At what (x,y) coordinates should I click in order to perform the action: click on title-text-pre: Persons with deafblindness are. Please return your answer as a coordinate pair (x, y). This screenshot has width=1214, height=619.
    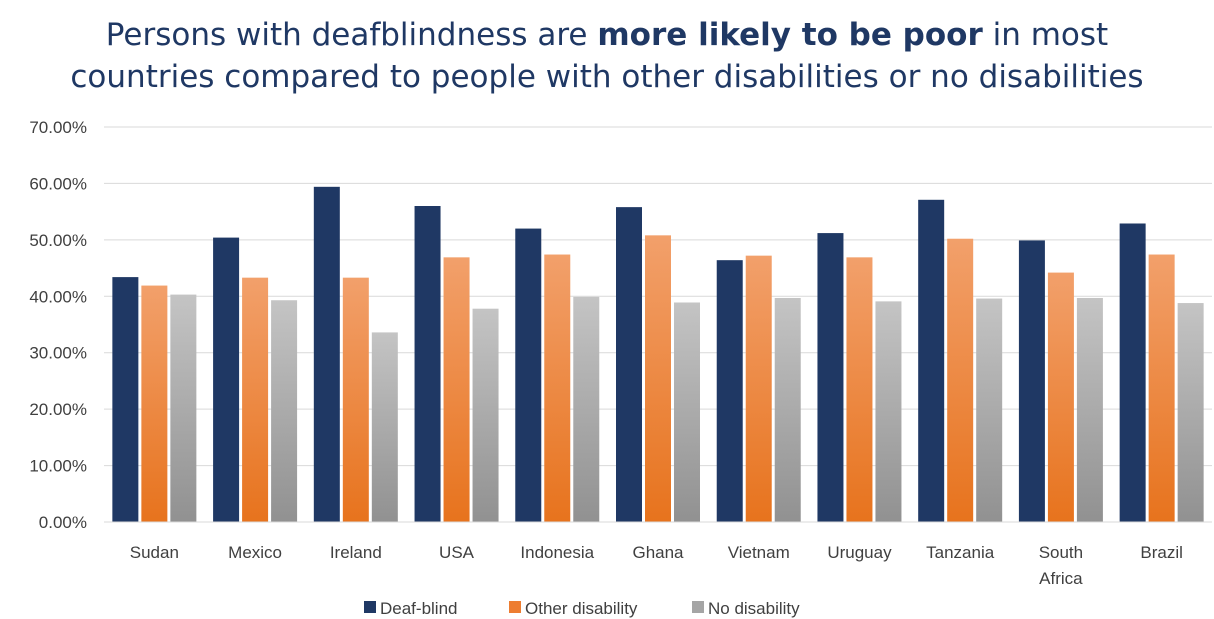
    Looking at the image, I should click on (351, 35).